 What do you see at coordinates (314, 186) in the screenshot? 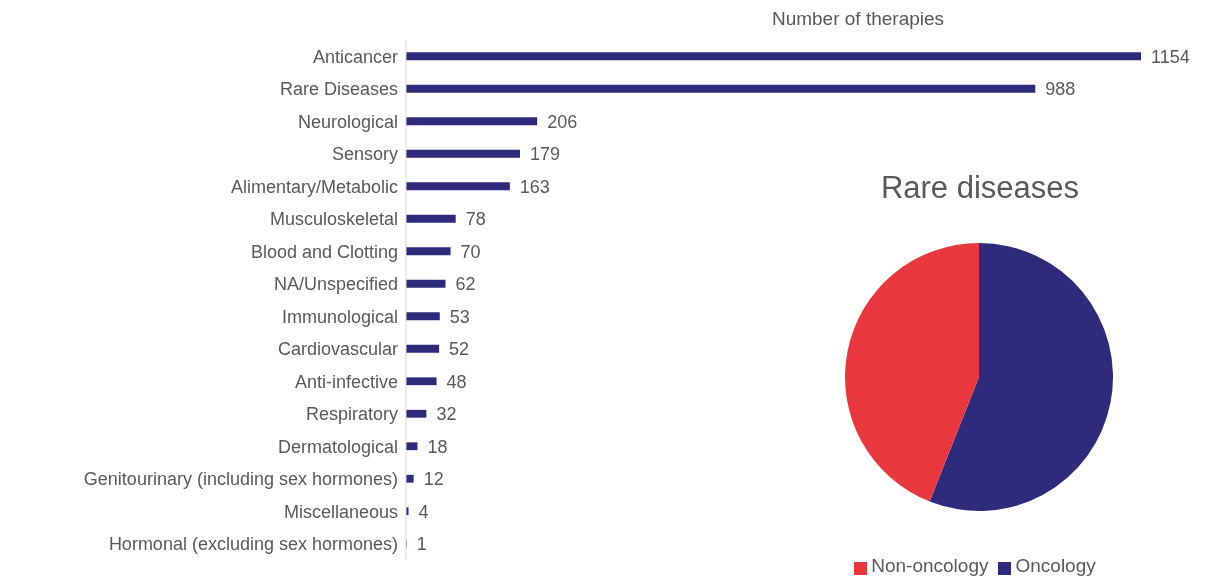
I see `y-tick-label: Alimentary/Metabolic` at bounding box center [314, 186].